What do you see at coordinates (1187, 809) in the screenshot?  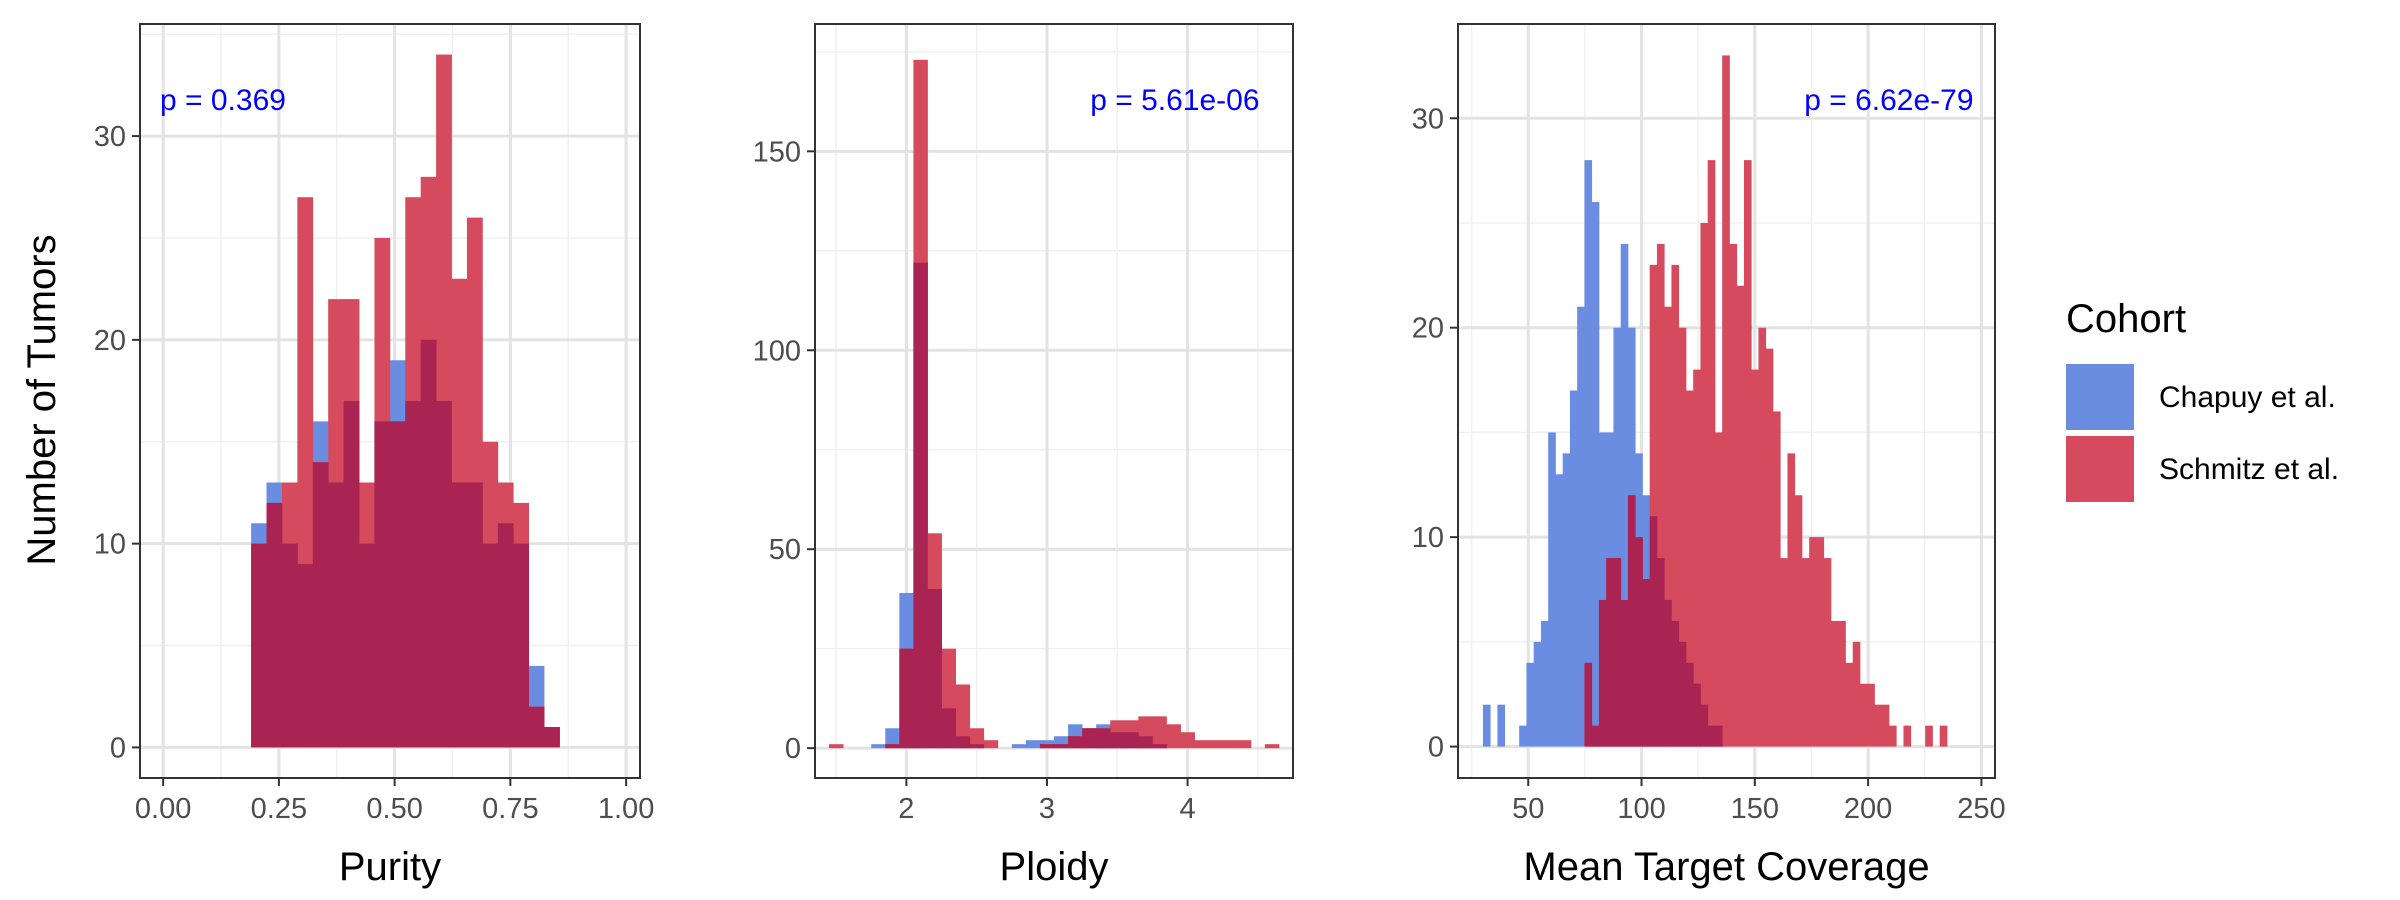 I see `x-tick-label: 4` at bounding box center [1187, 809].